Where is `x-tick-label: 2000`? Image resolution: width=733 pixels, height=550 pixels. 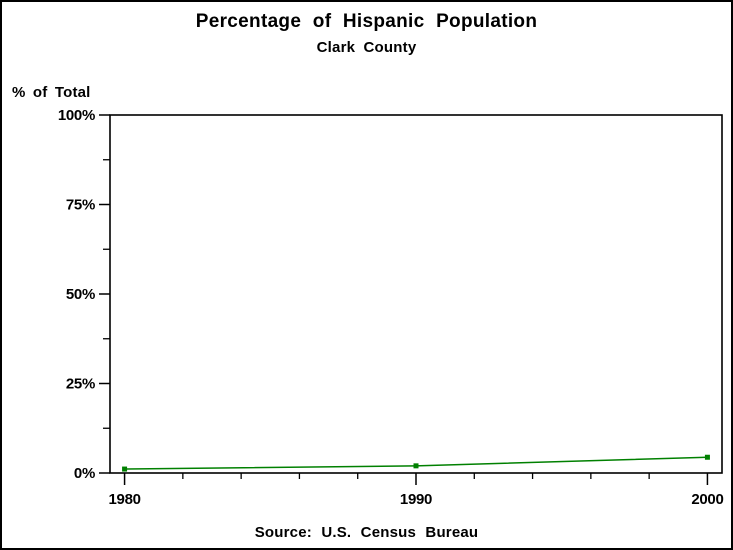 x-tick-label: 2000 is located at coordinates (707, 499).